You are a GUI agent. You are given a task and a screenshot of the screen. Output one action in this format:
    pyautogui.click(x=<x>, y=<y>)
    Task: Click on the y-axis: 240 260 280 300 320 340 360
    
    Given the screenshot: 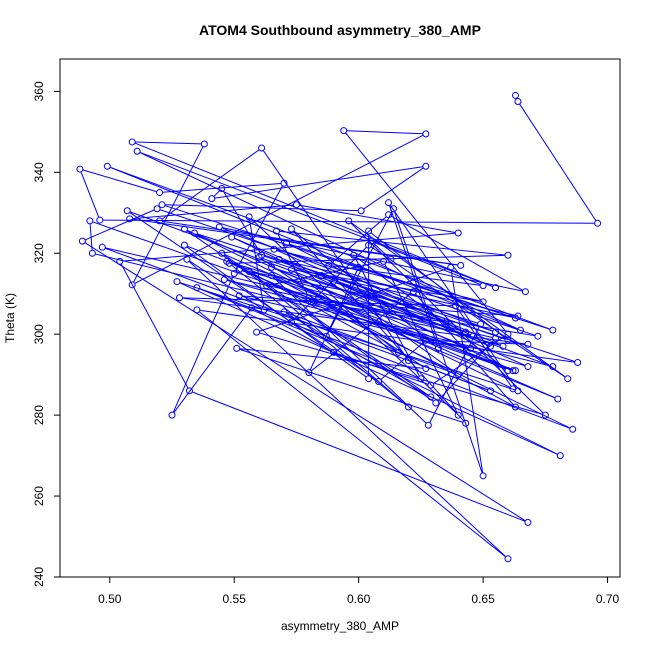 What is the action you would take?
    pyautogui.click(x=46, y=334)
    